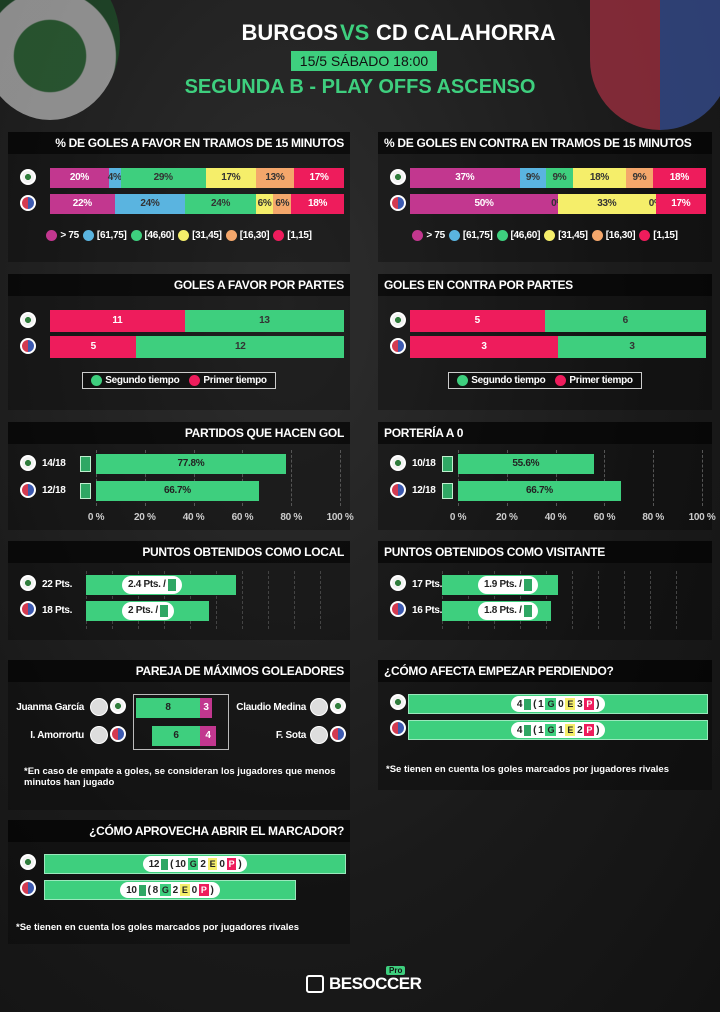 The height and width of the screenshot is (1012, 720). What do you see at coordinates (231, 177) in the screenshot?
I see `segment-label: 17%` at bounding box center [231, 177].